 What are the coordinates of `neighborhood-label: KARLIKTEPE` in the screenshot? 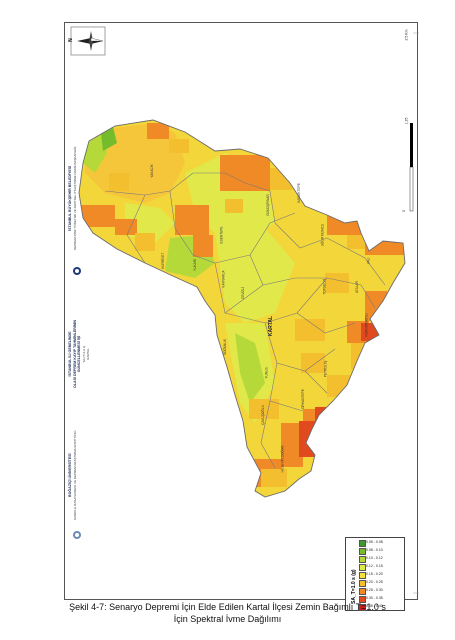 It's located at (298, 193).